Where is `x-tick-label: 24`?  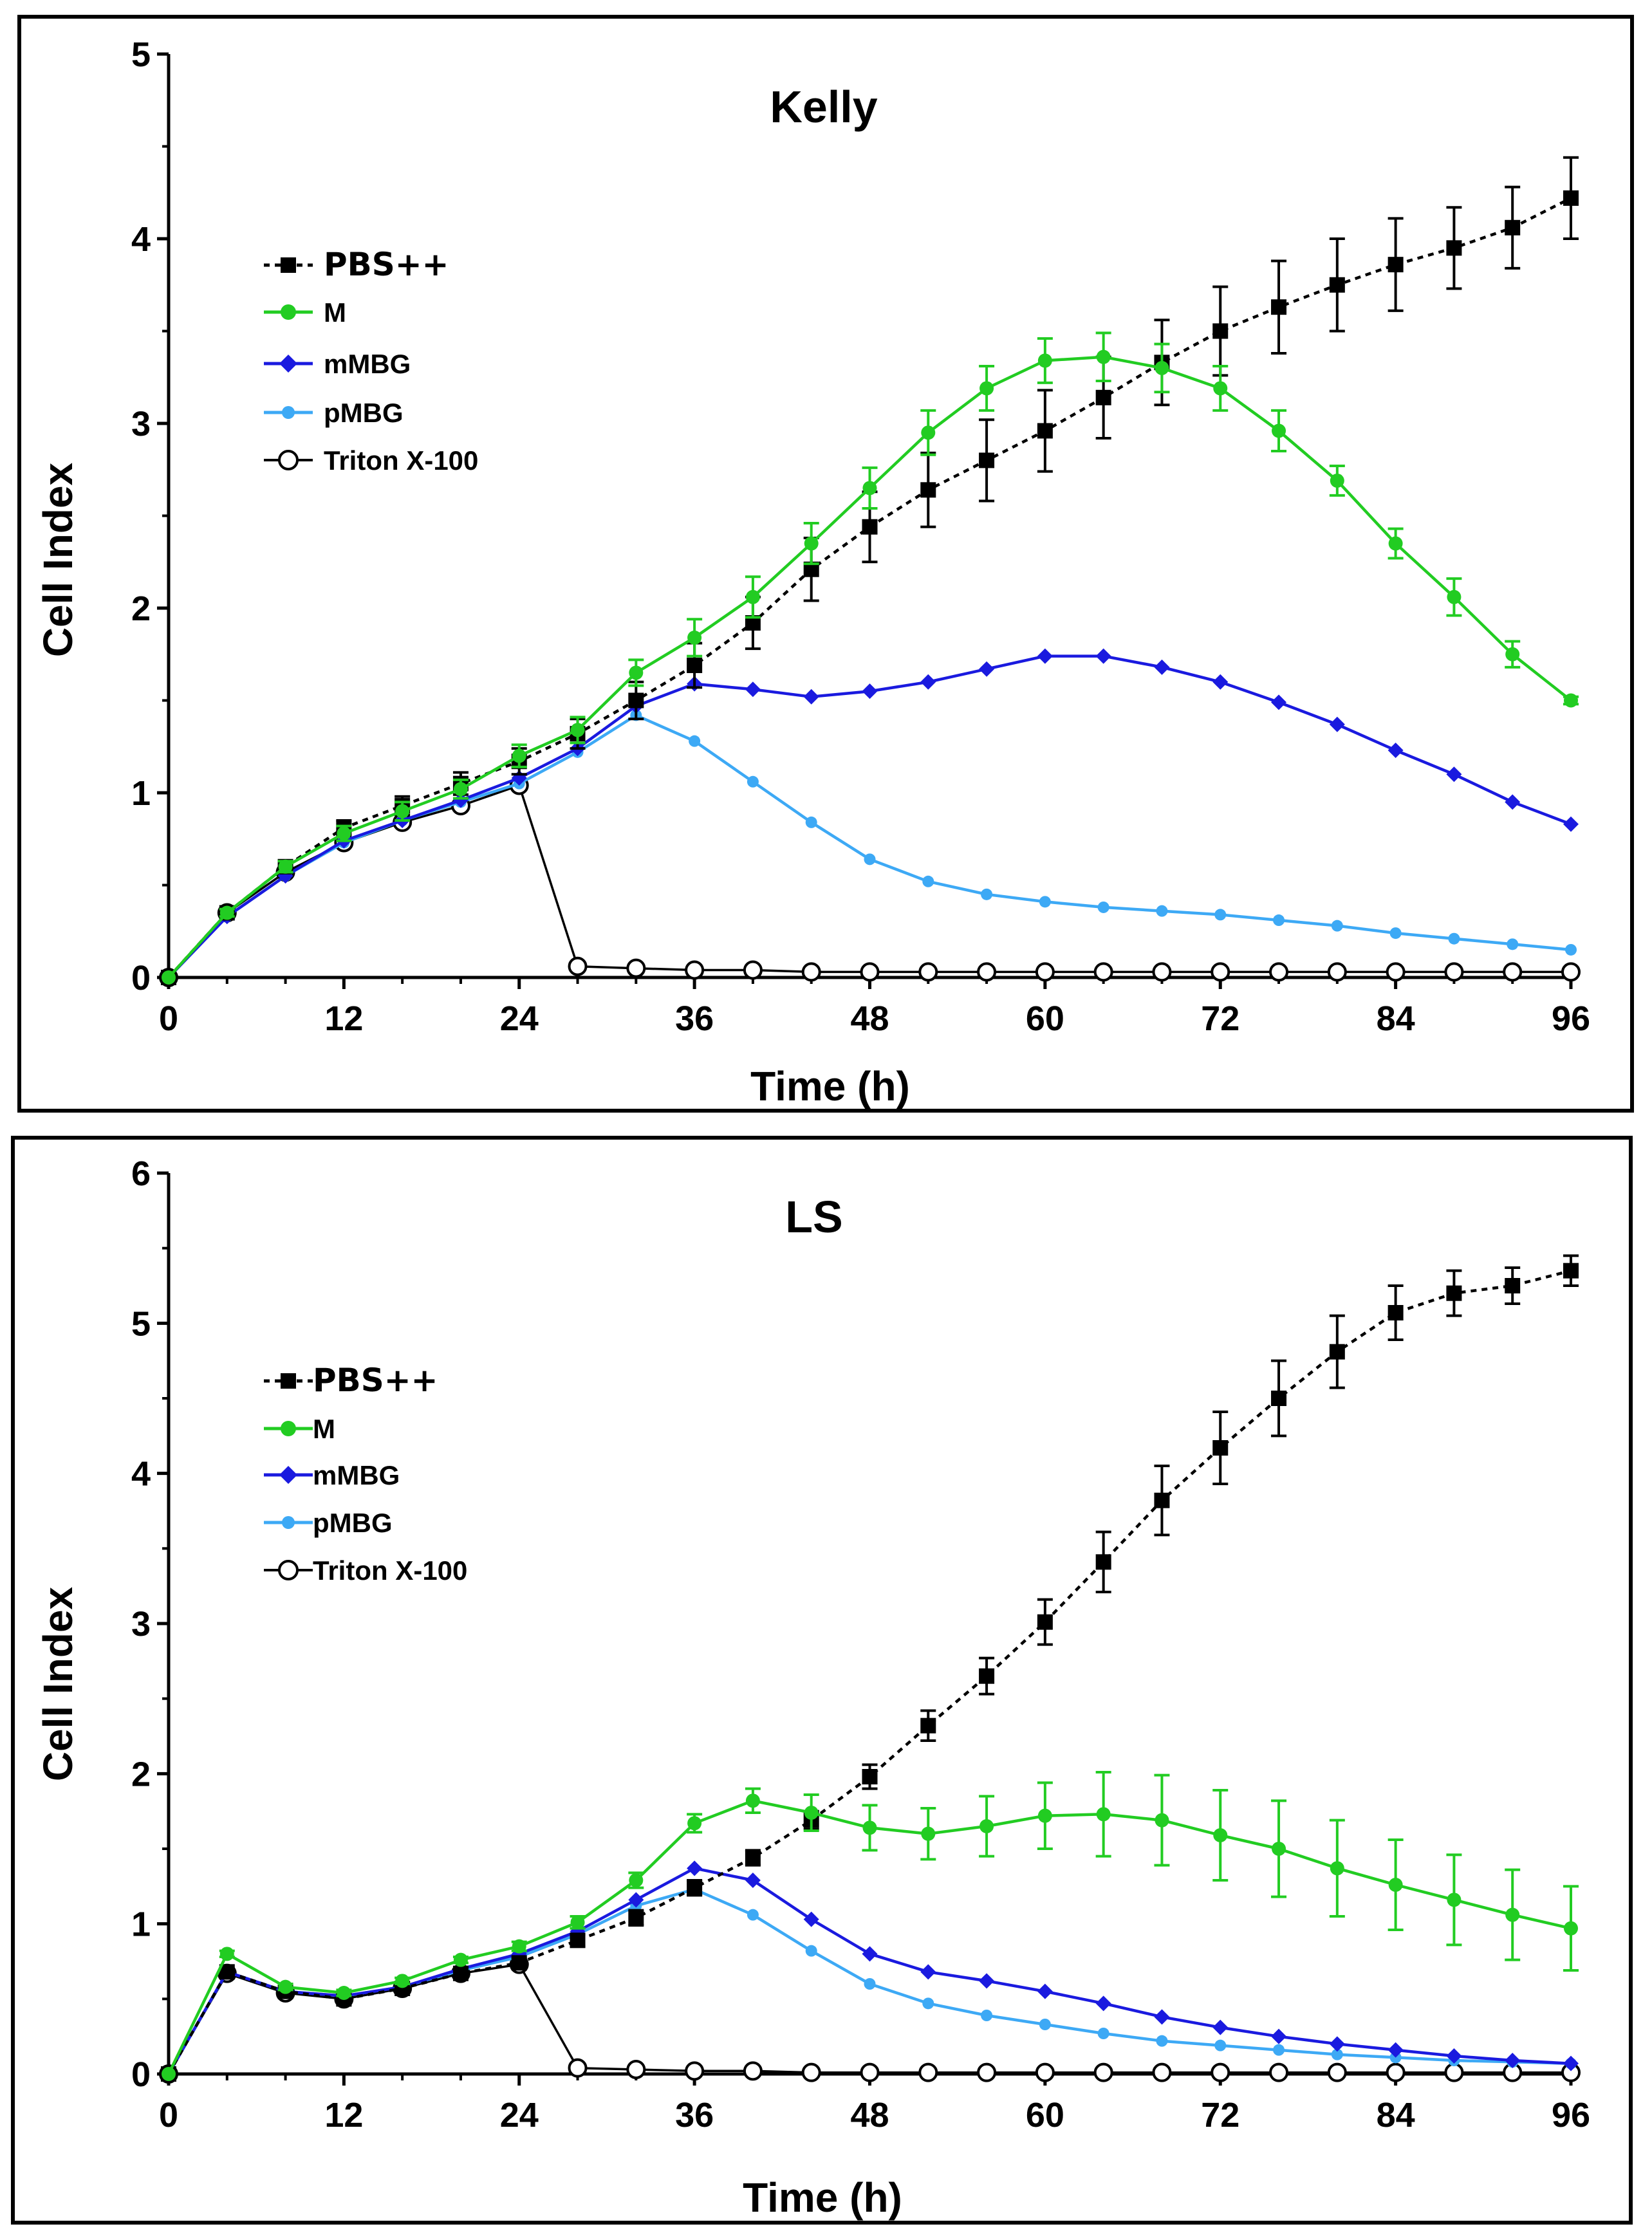 x-tick-label: 24 is located at coordinates (519, 1018).